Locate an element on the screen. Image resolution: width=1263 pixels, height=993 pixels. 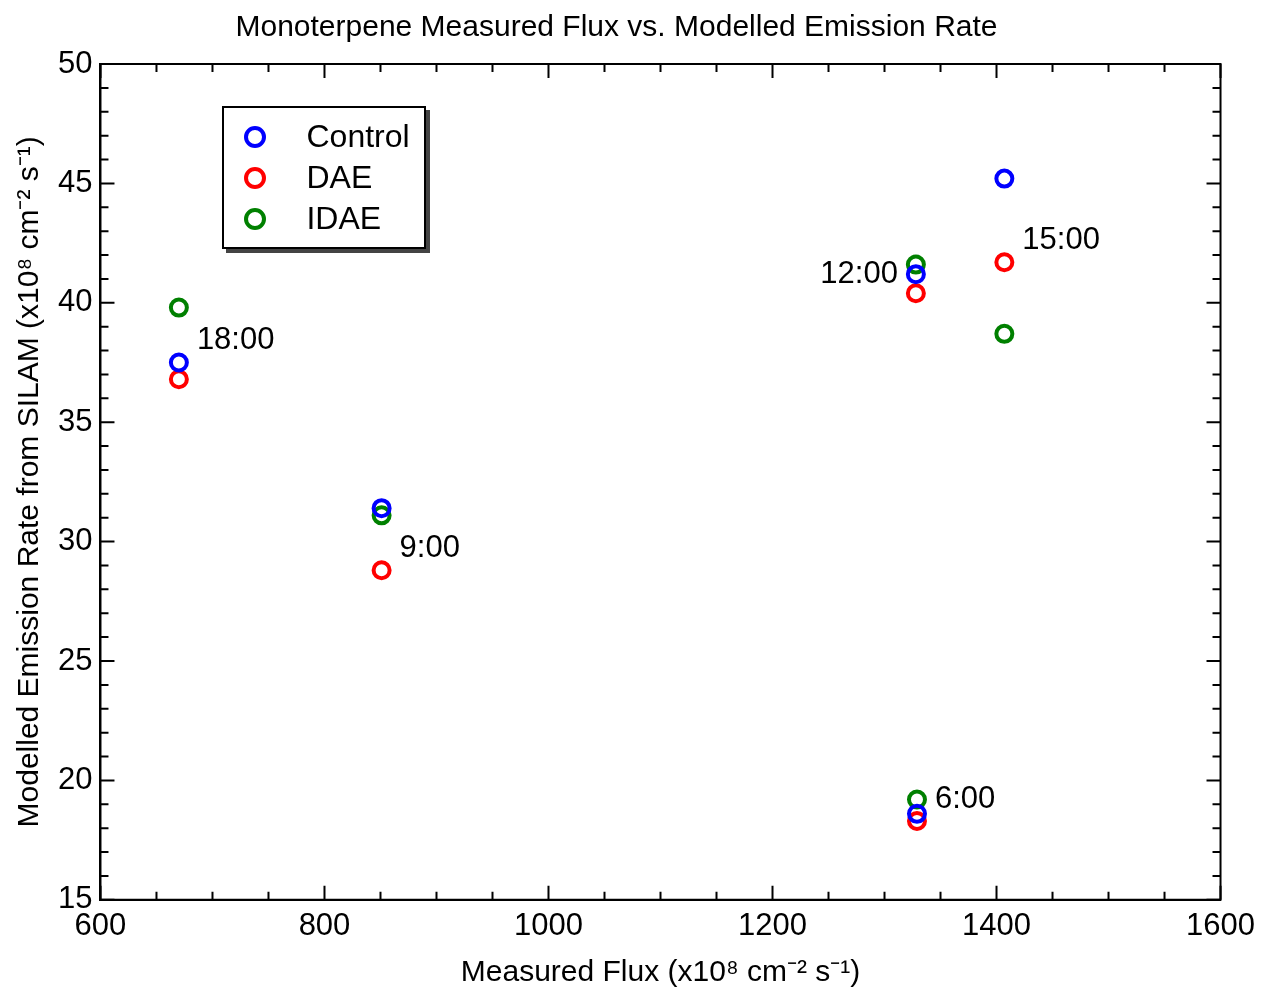
y-tick-label: 40 is located at coordinates (75, 301).